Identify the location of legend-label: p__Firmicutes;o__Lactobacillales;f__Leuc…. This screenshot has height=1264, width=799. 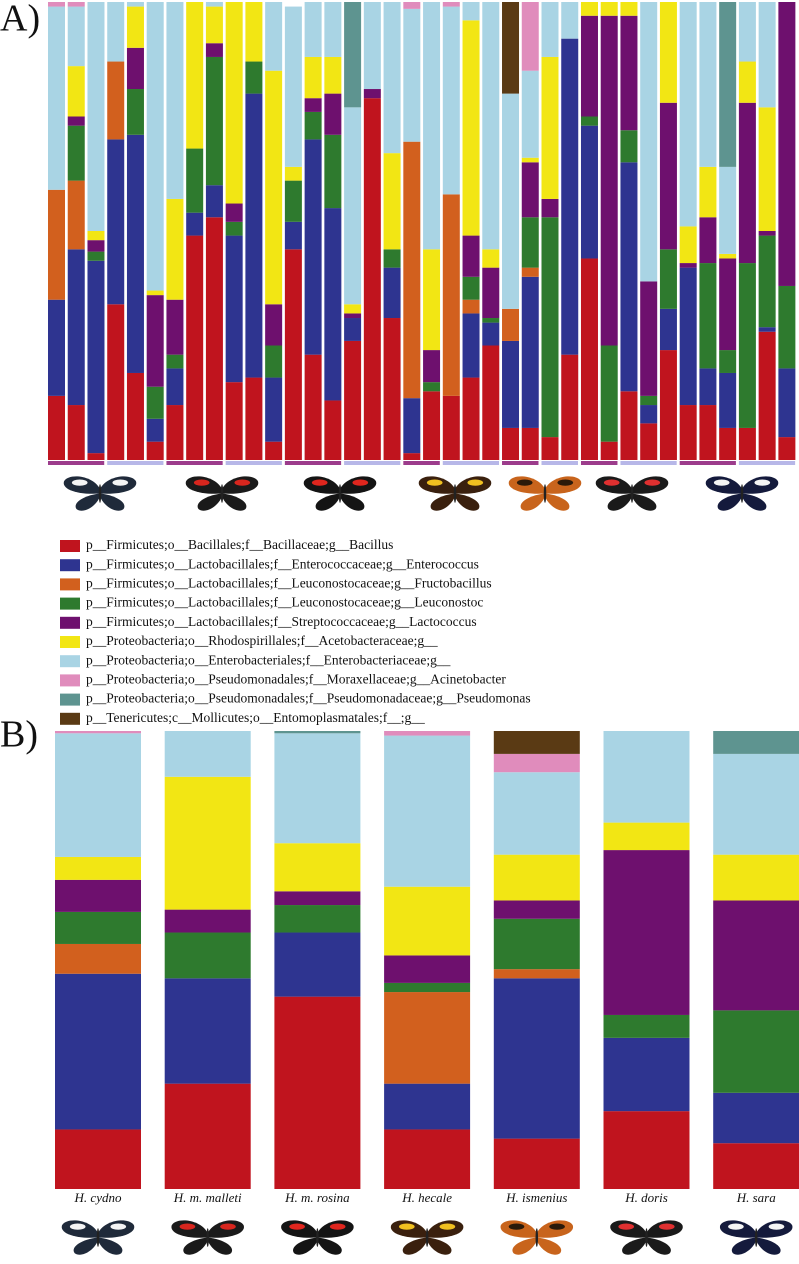
(289, 582).